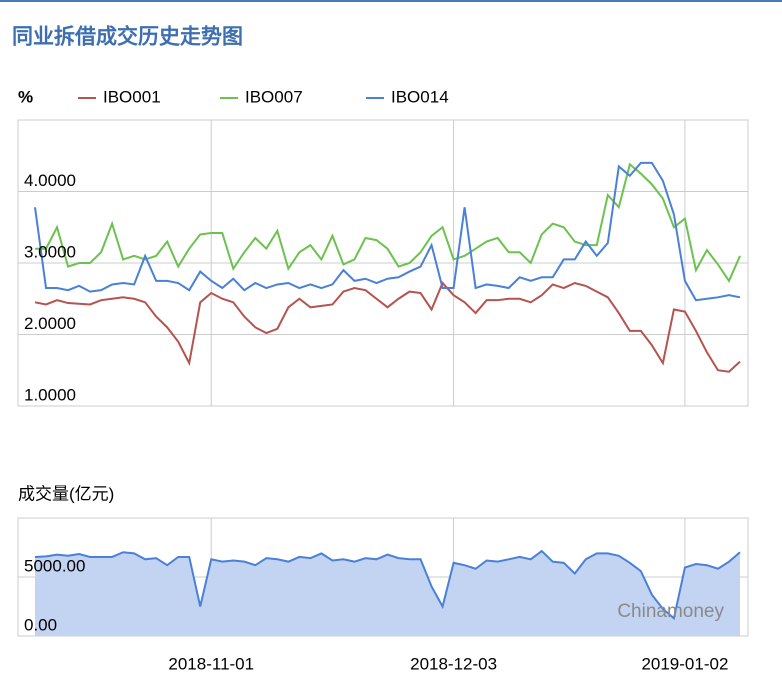 Image resolution: width=782 pixels, height=692 pixels. What do you see at coordinates (684, 663) in the screenshot?
I see `x-tick-label: 2019-01-02` at bounding box center [684, 663].